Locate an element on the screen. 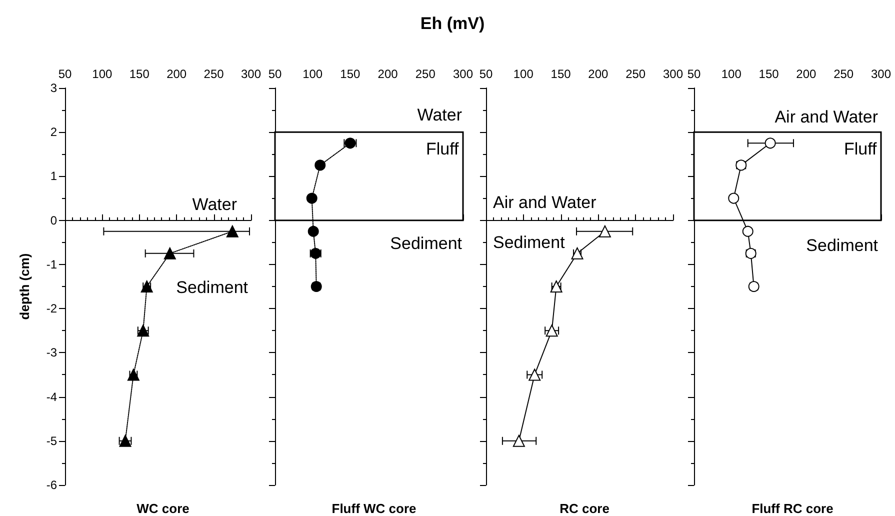 Image resolution: width=895 pixels, height=516 pixels. y-tick-label: -5 is located at coordinates (52, 441).